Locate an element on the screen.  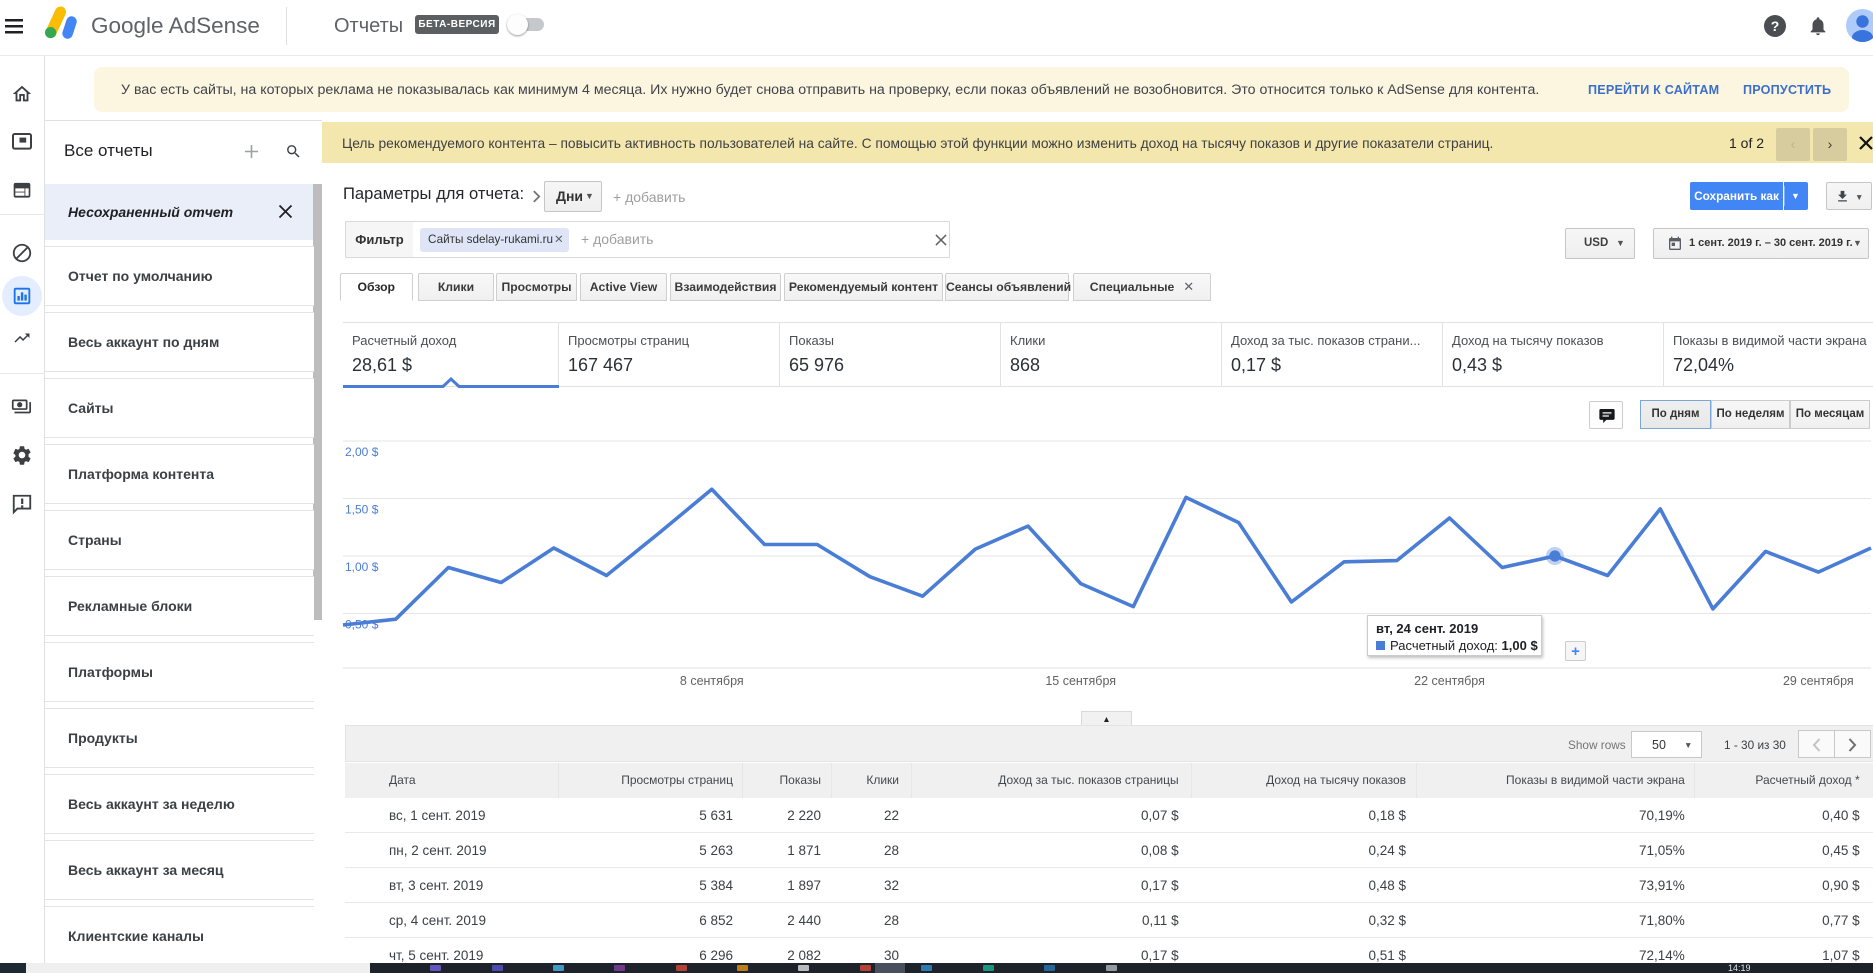
svg-text: 2,00 $ is located at coordinates (362, 452).